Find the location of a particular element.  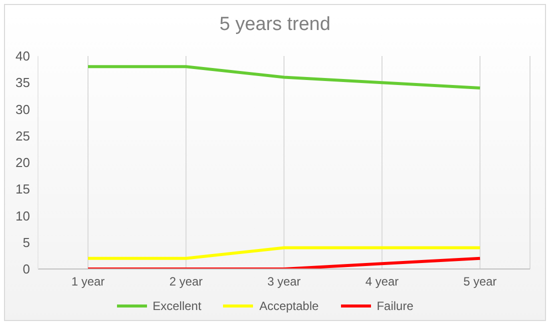

x-tick-label: 2 year is located at coordinates (186, 281).